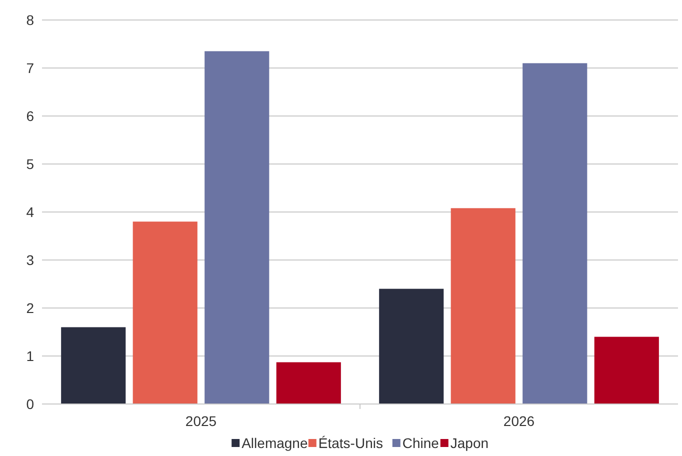  I want to click on legend-label: États-Unis, so click(350, 443).